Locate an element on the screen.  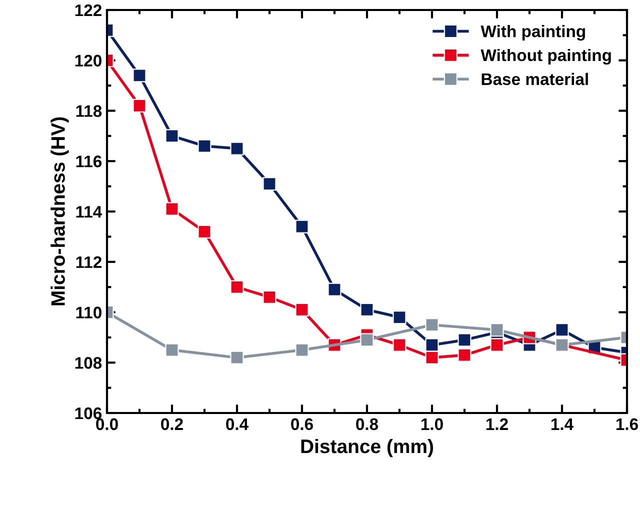
legend-label: Without painting is located at coordinates (545, 56).